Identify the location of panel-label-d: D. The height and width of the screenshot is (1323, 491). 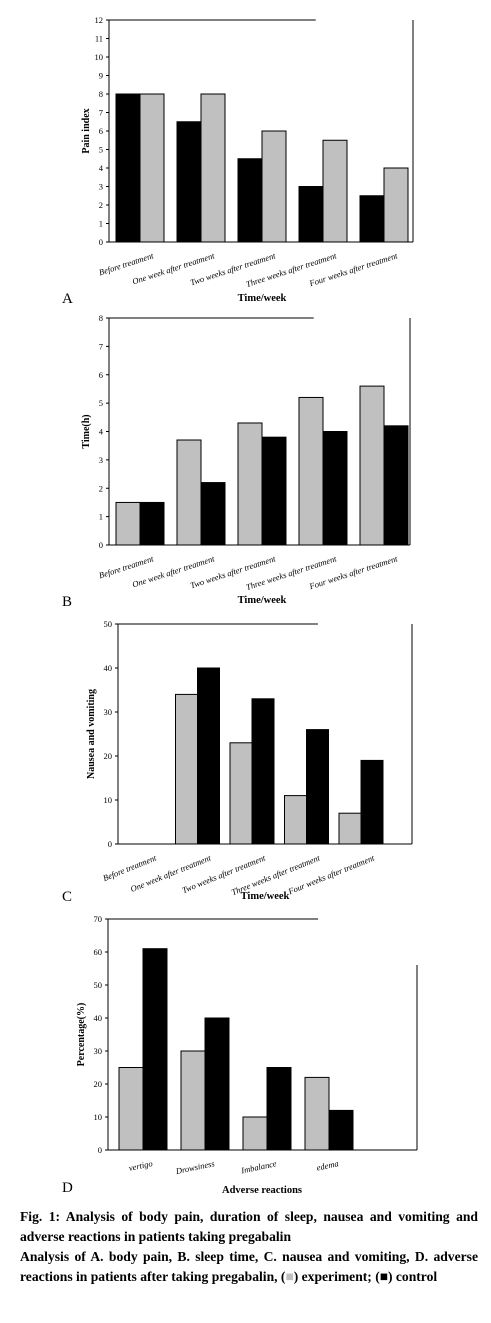
(67, 1188).